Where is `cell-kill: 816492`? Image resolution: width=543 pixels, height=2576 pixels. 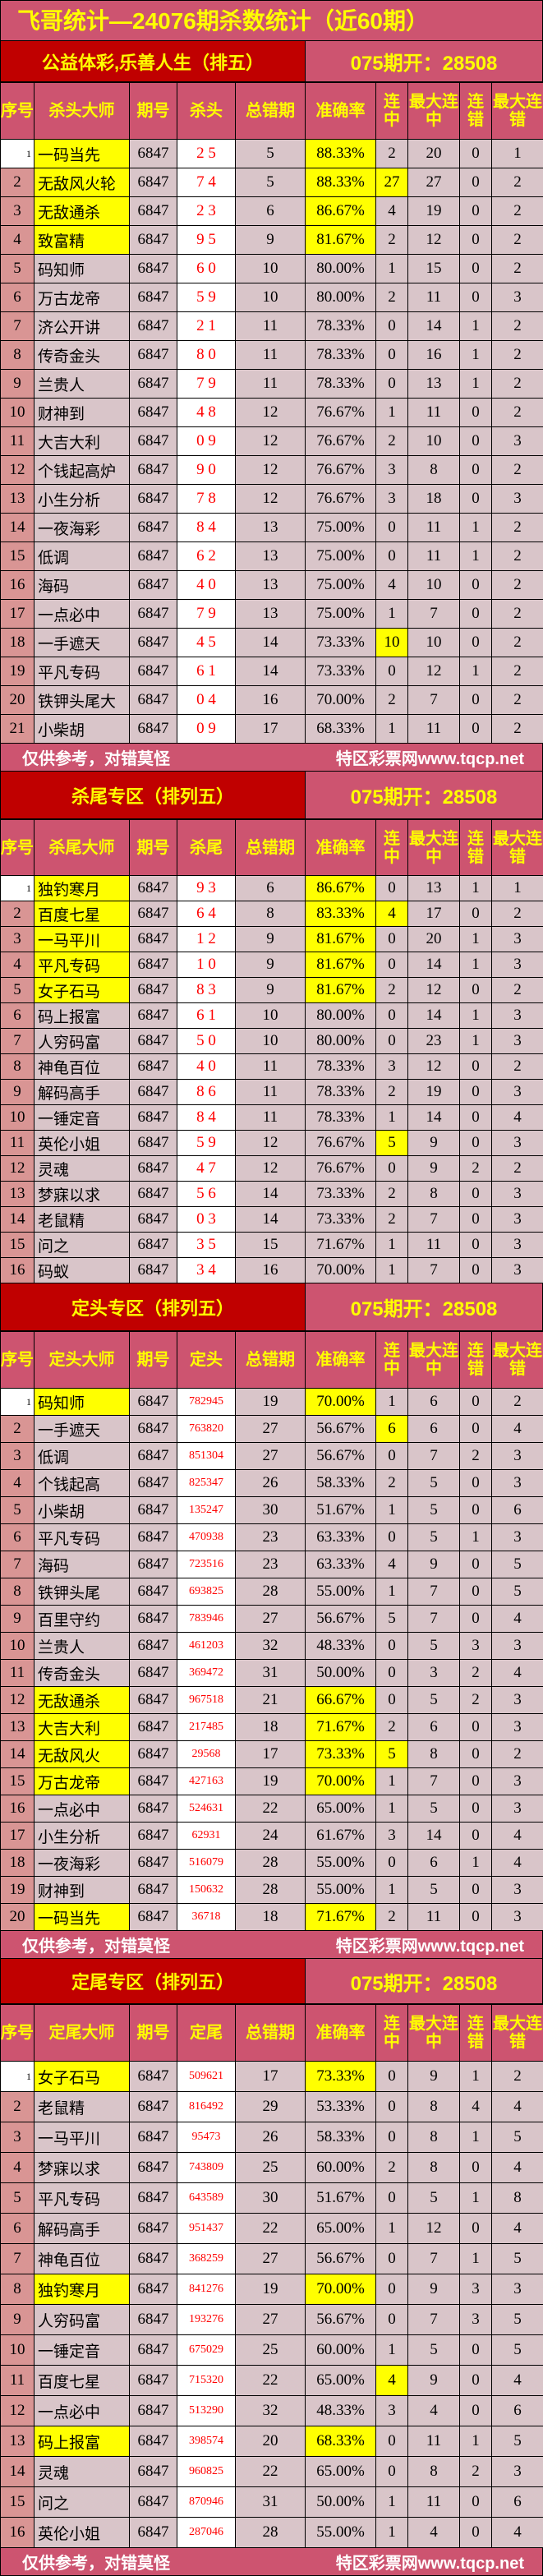
cell-kill: 816492 is located at coordinates (206, 2107).